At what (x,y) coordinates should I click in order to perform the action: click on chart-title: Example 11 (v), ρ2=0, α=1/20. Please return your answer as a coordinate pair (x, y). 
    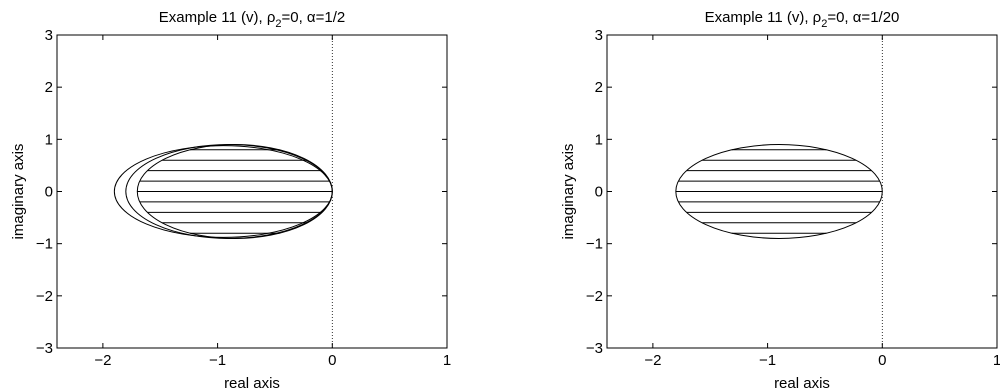
    Looking at the image, I should click on (802, 19).